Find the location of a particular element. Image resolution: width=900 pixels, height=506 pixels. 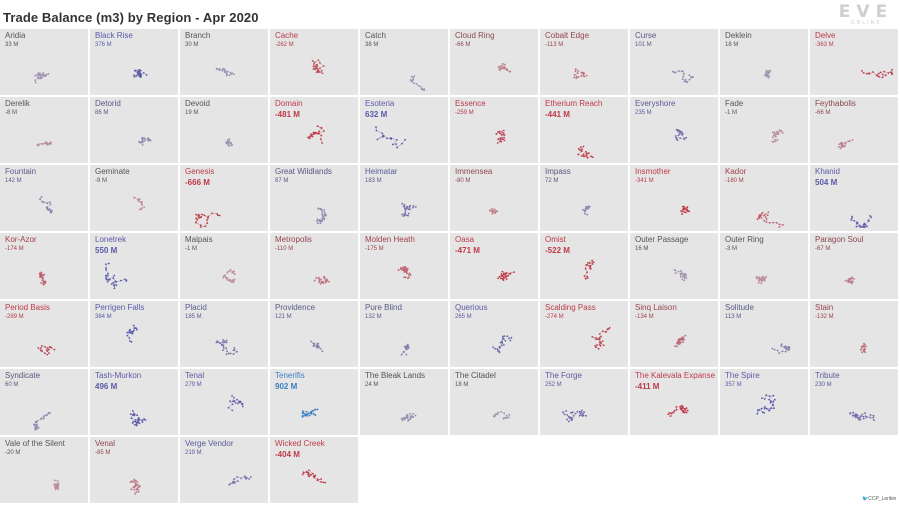

region-trade-balance: -404 M is located at coordinates (287, 454).